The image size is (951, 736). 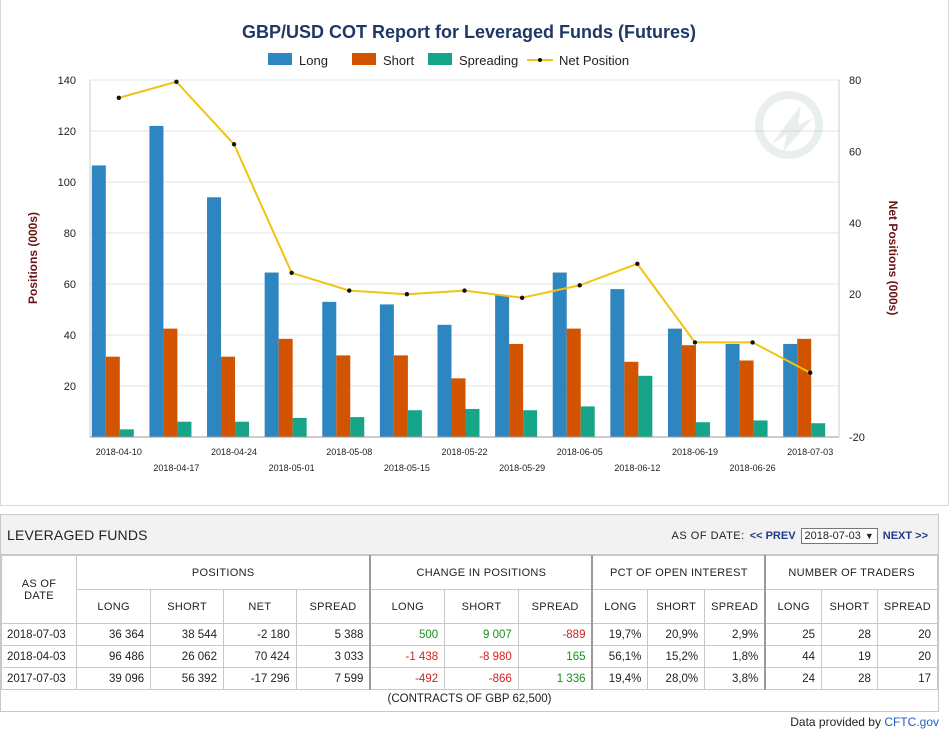 I want to click on x-tick-label: 2018-05-01, so click(x=292, y=468).